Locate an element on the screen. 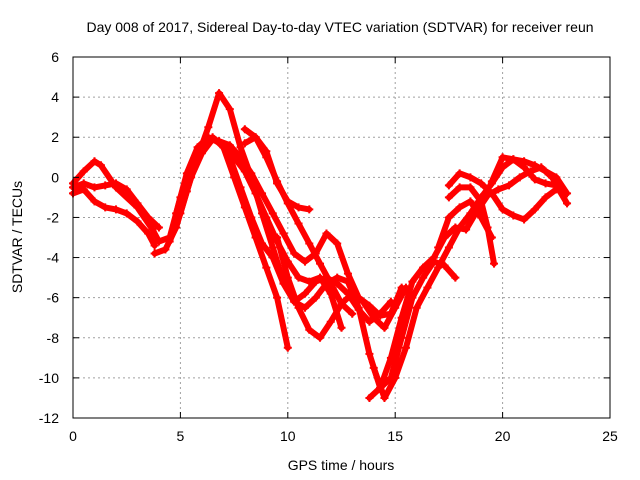  y-tick-label: 4 is located at coordinates (55, 97).